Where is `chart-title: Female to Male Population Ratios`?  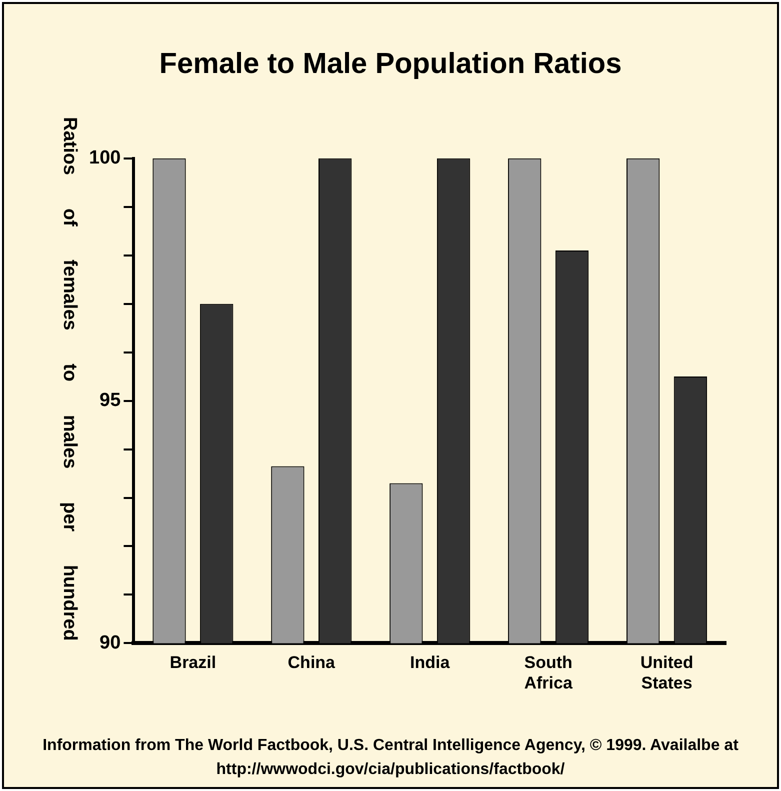
chart-title: Female to Male Population Ratios is located at coordinates (390, 64).